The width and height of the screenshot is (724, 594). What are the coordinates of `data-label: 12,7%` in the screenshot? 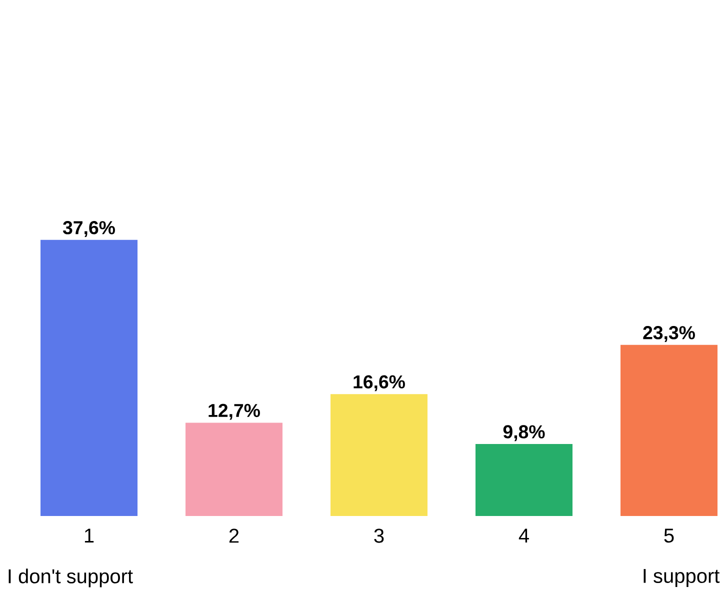 It's located at (234, 412).